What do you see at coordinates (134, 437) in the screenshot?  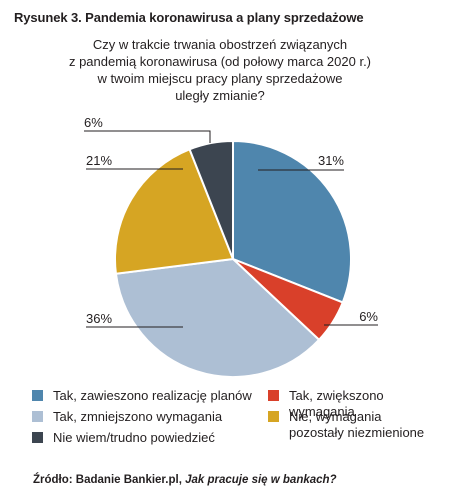 I see `legend-label: Nie wiem/trudno powiedzieć` at bounding box center [134, 437].